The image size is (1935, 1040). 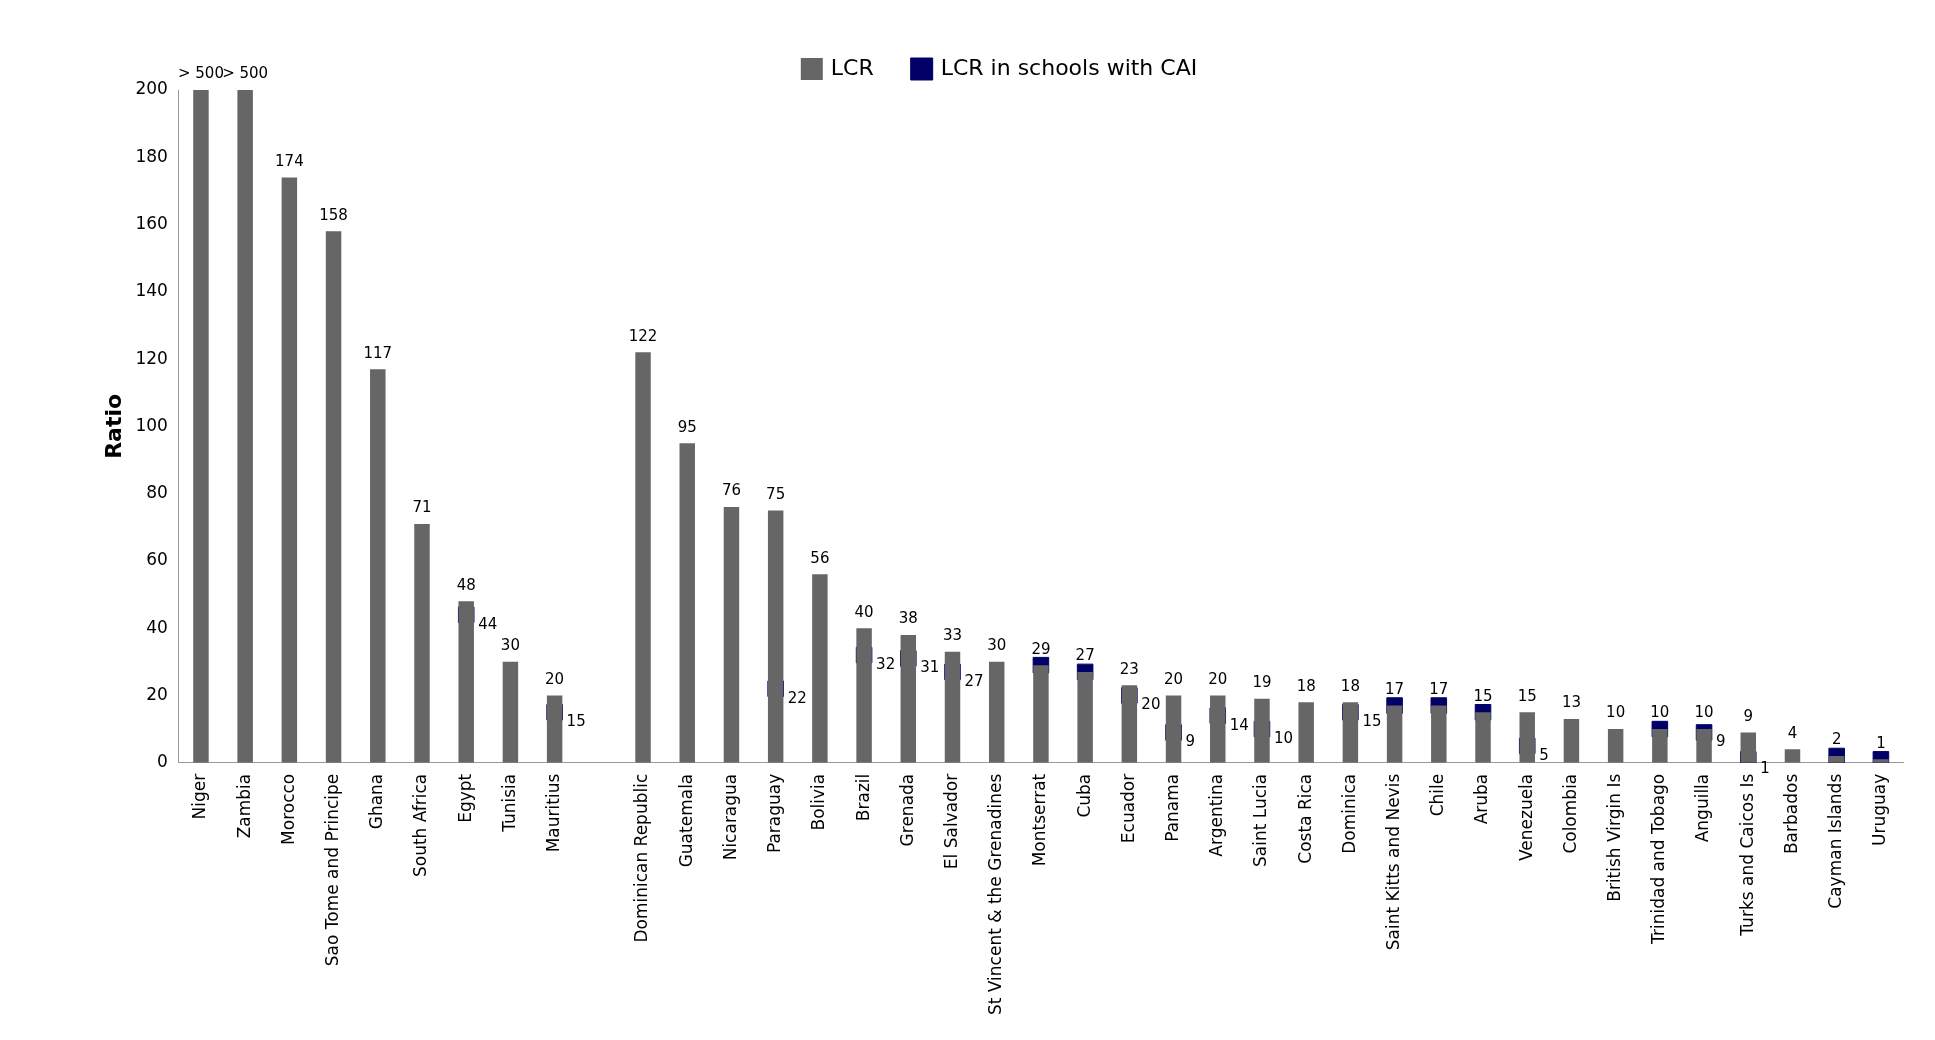 What do you see at coordinates (1792, 732) in the screenshot?
I see `data-label: 4` at bounding box center [1792, 732].